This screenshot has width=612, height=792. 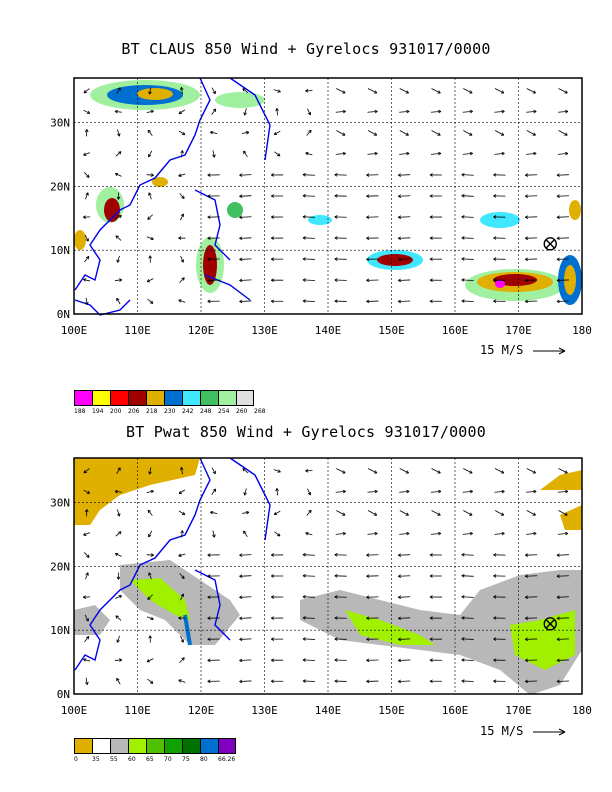 What do you see at coordinates (116, 411) in the screenshot?
I see `legend-label: 200` at bounding box center [116, 411].